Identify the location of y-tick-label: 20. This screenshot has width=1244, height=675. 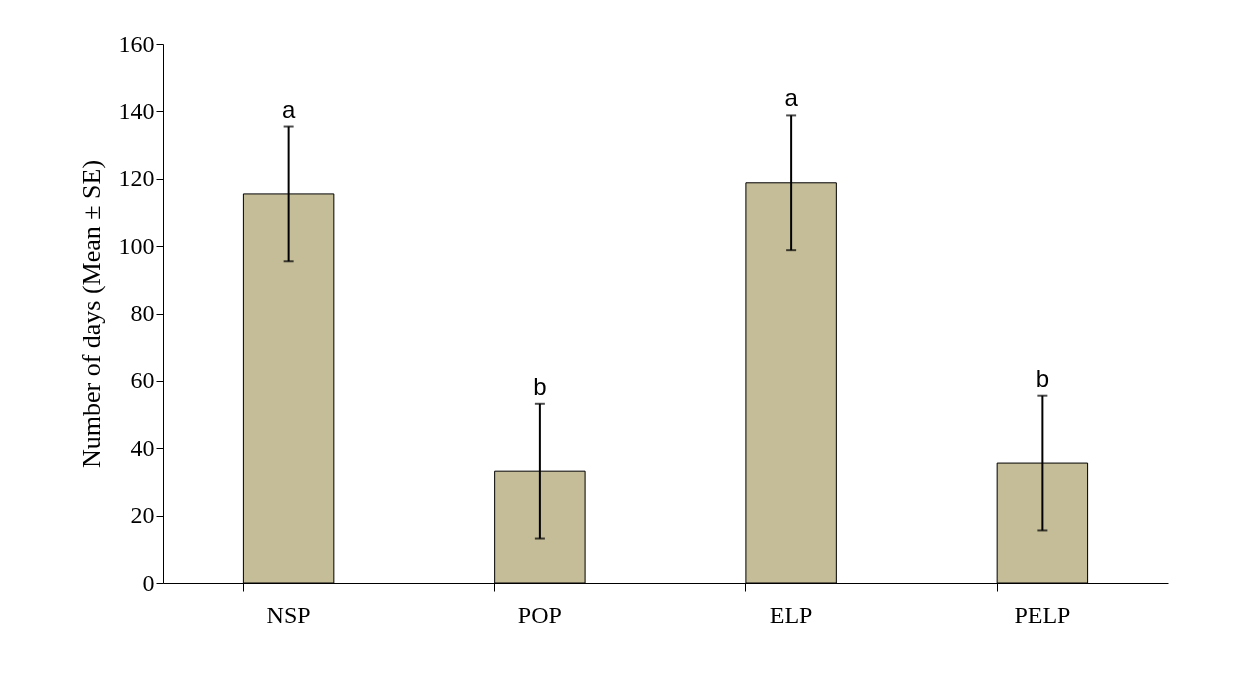
(142, 515).